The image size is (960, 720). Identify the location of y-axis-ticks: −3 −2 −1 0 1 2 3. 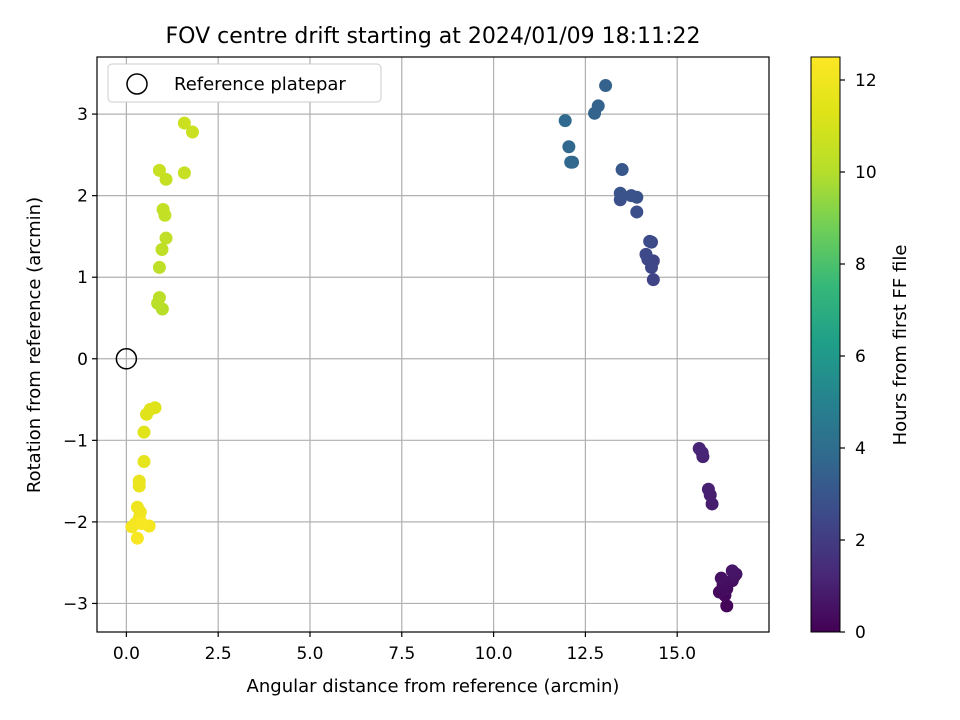
(80, 359).